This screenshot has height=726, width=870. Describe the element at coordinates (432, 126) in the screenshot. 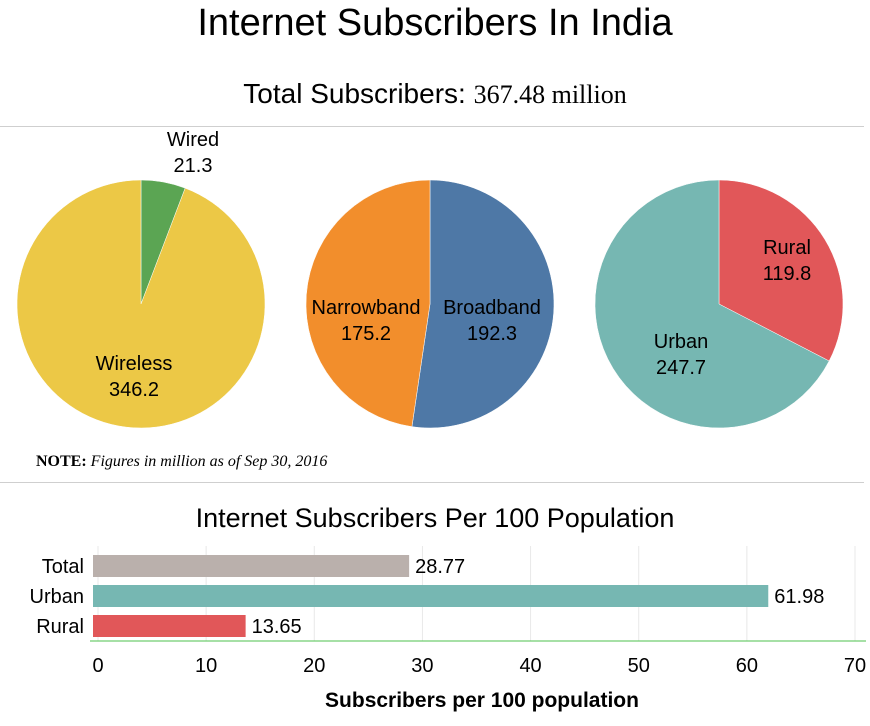

I see `divider-top` at that location.